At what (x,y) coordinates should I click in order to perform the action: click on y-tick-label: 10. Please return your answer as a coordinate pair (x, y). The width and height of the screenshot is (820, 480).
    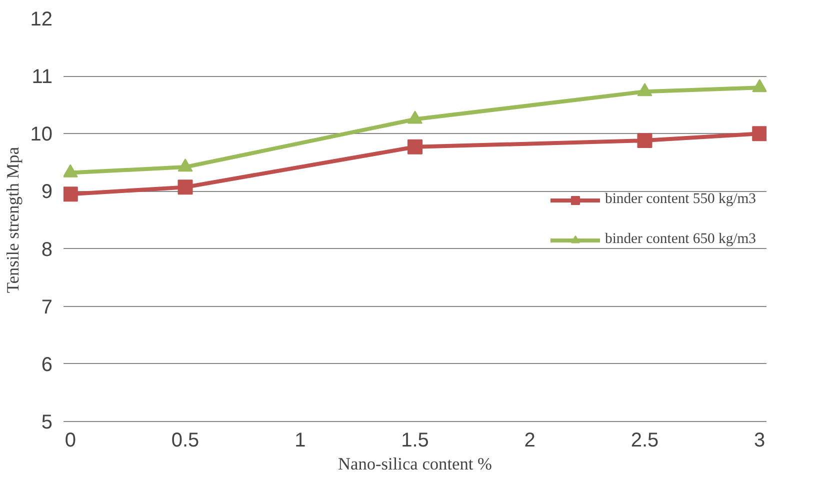
    Looking at the image, I should click on (41, 135).